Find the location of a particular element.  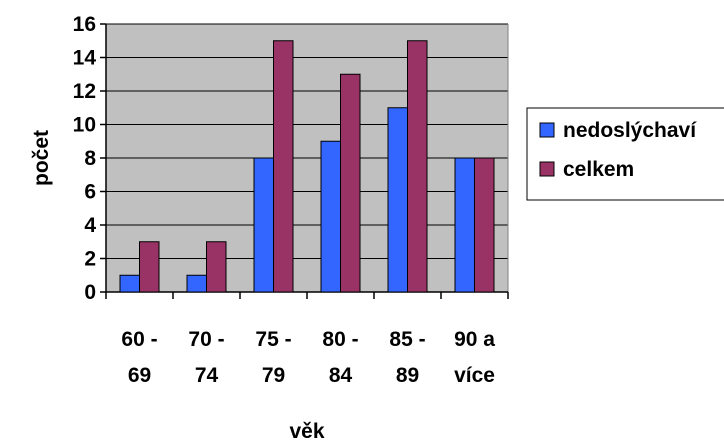

legend: nedoslýchaví celkem is located at coordinates (625, 154).